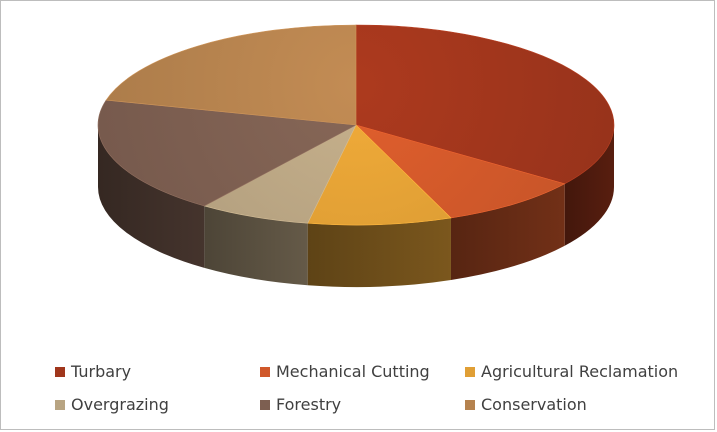  I want to click on pie-slice-overgrazing, so click(280, 174).